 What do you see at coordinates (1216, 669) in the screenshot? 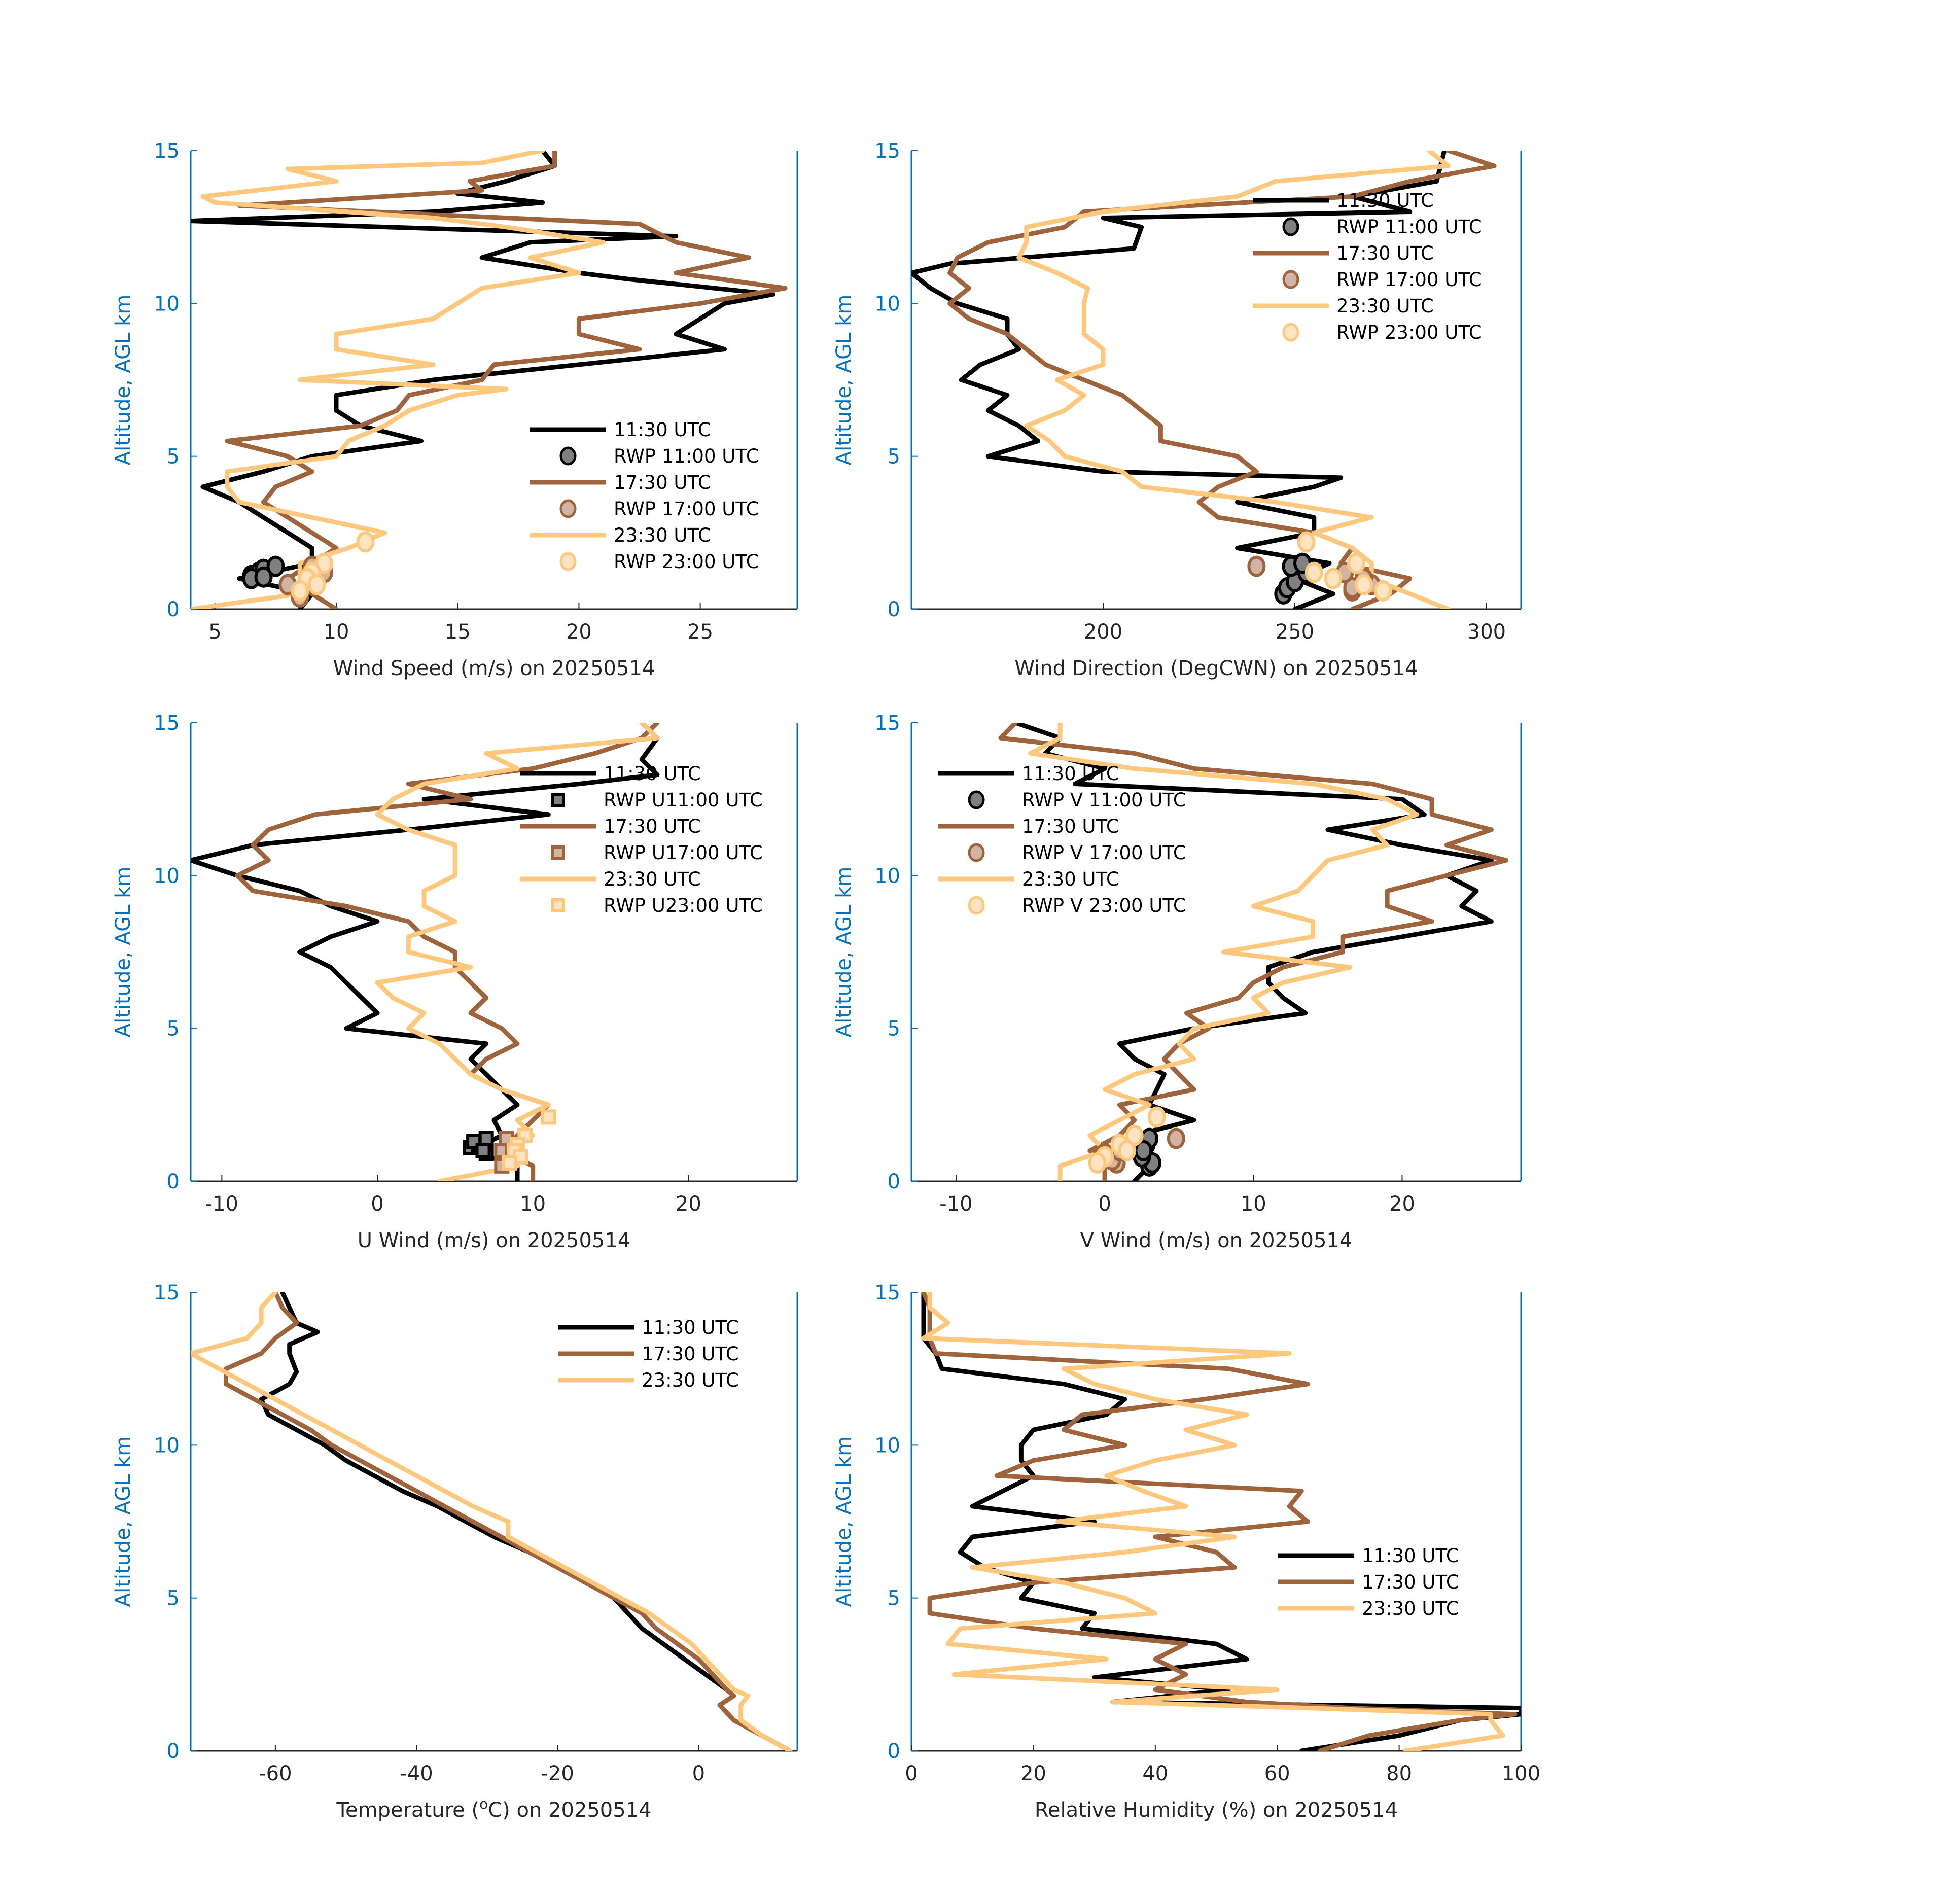
I see `x-axis-label: Wind Direction (DegCWN) on 20250514` at bounding box center [1216, 669].